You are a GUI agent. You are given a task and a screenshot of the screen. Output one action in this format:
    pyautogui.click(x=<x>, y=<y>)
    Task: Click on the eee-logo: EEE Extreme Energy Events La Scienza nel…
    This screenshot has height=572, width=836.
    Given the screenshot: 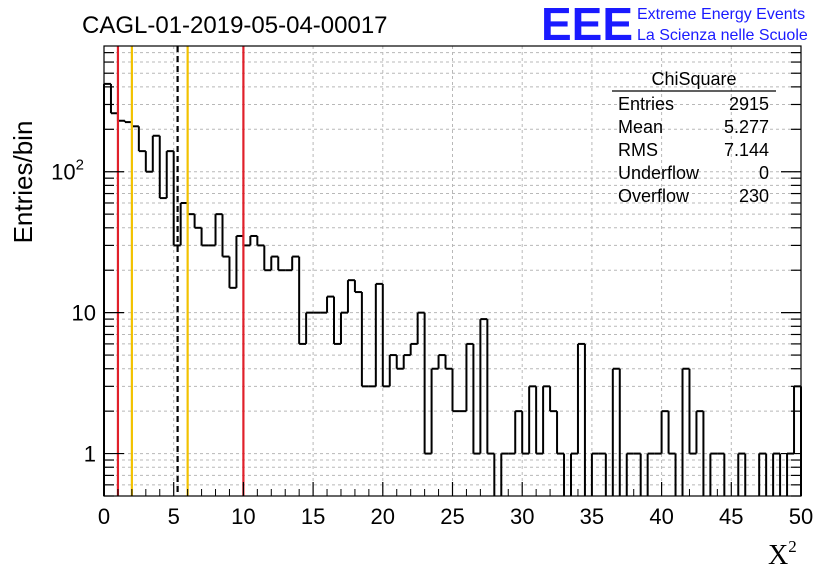 What is the action you would take?
    pyautogui.click(x=674, y=25)
    